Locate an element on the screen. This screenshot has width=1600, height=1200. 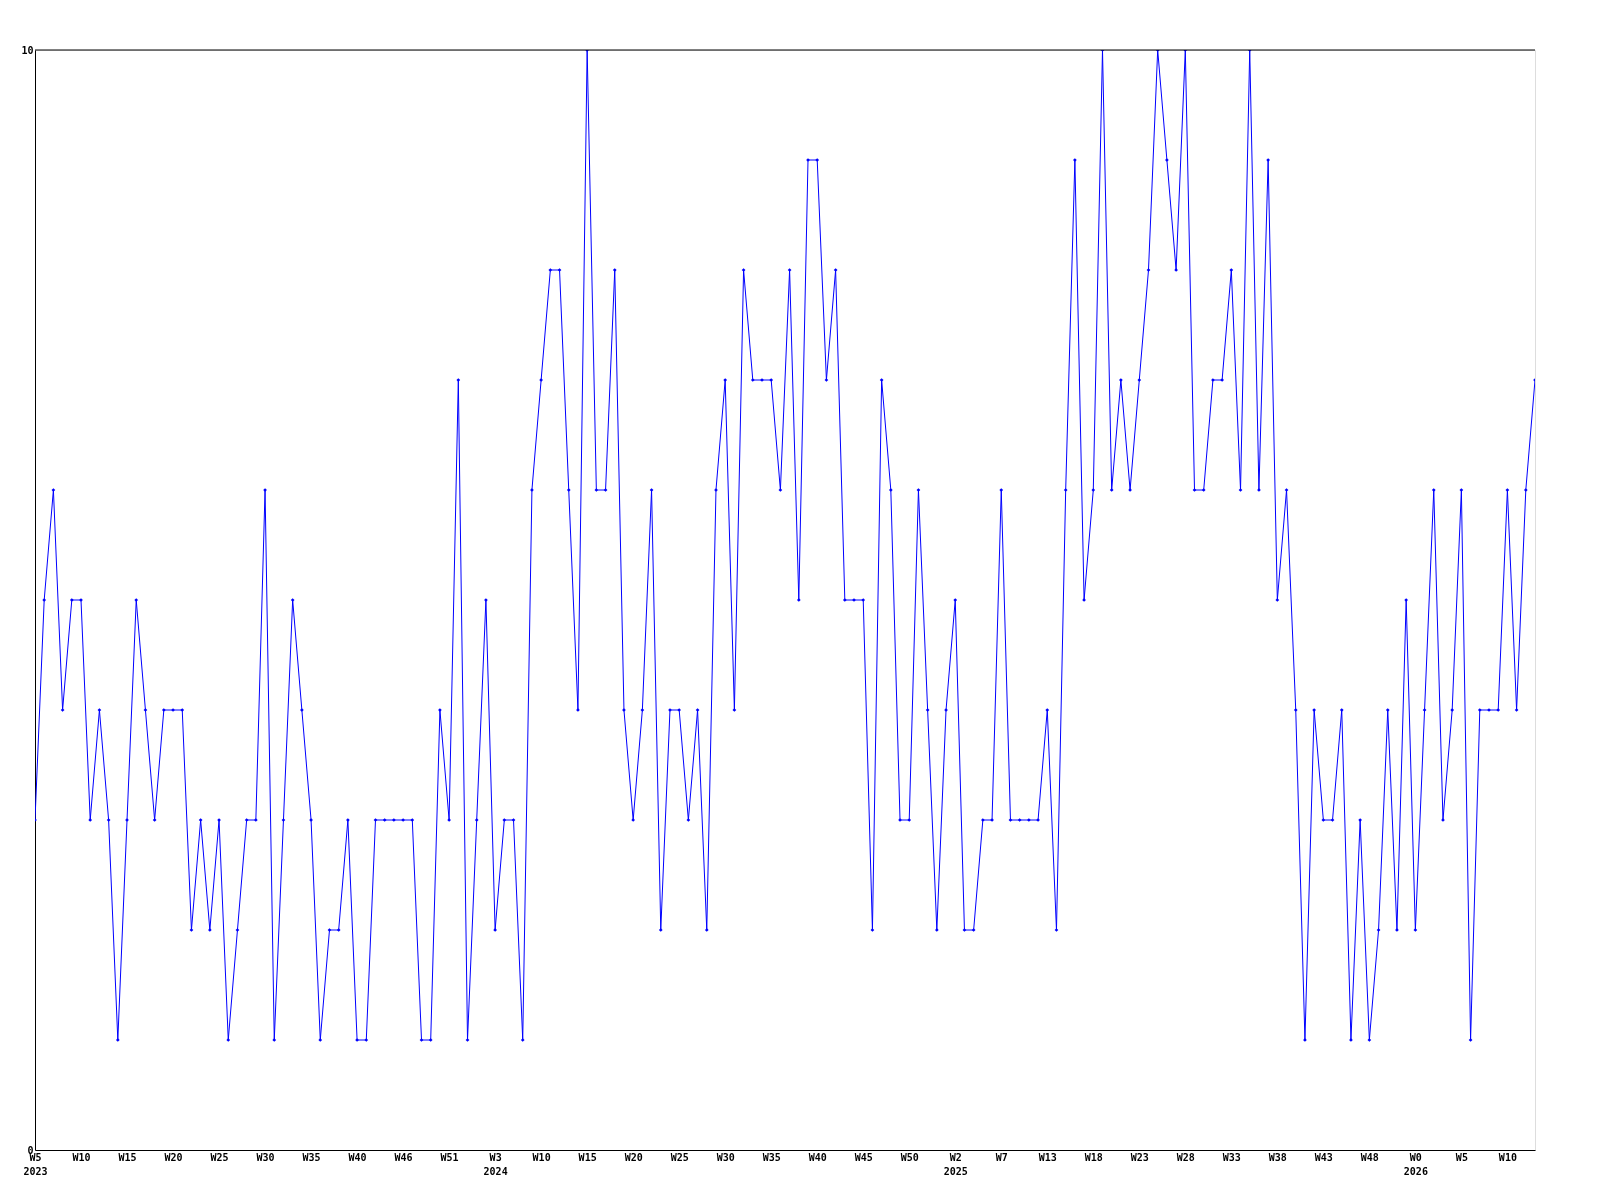
x-tick-label: W0 2026 is located at coordinates (1415, 1164).